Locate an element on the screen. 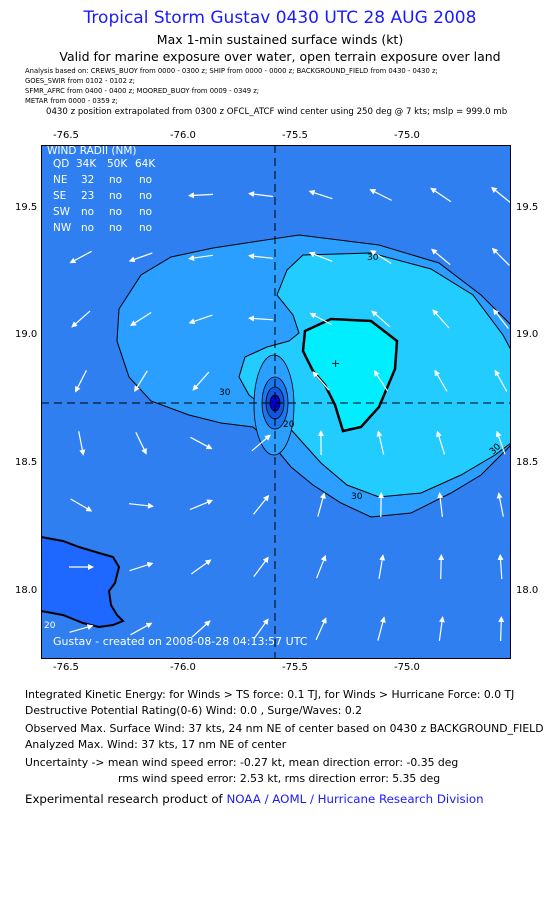 The width and height of the screenshot is (560, 915). left-lat-tick: 19.5 is located at coordinates (26, 207).